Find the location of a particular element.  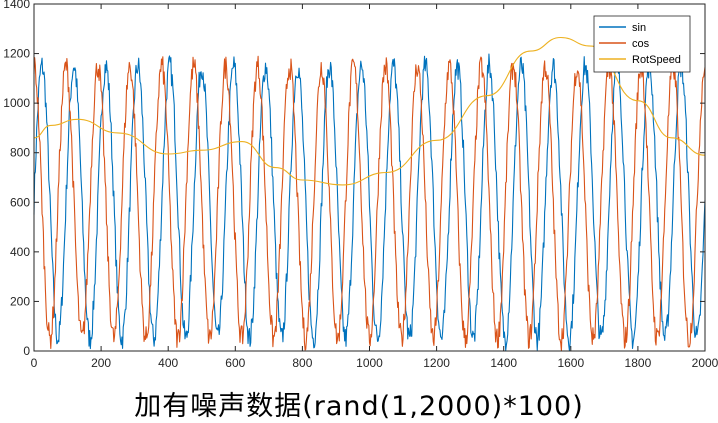

legend-label-sin: sin is located at coordinates (639, 28).